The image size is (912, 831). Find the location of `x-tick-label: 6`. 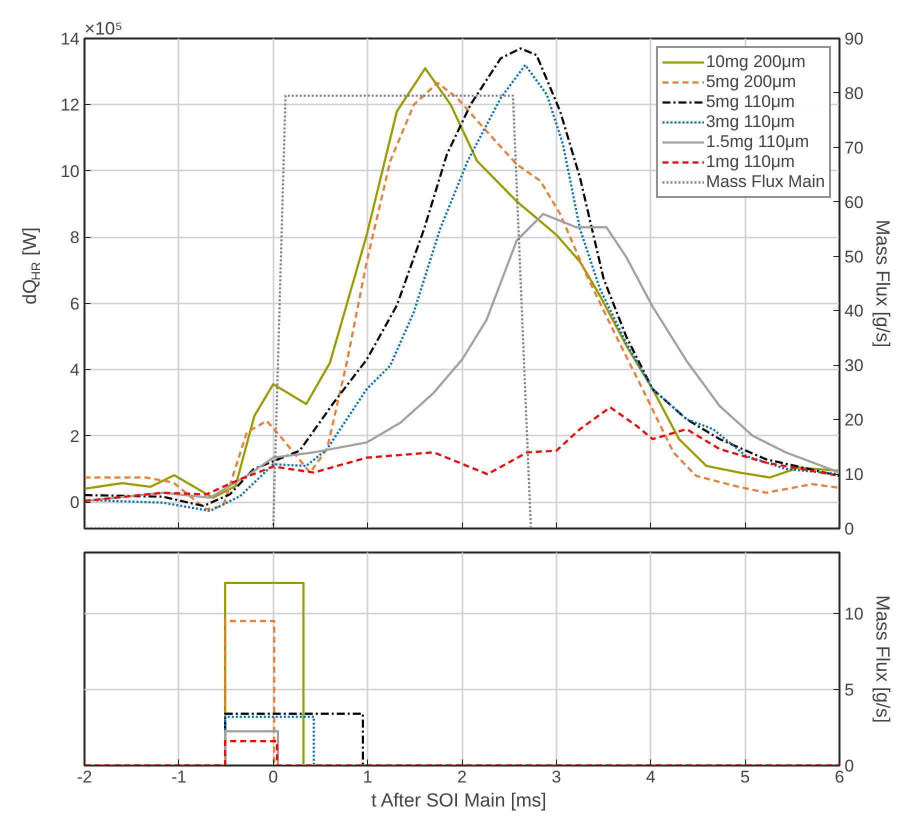

x-tick-label: 6 is located at coordinates (839, 777).